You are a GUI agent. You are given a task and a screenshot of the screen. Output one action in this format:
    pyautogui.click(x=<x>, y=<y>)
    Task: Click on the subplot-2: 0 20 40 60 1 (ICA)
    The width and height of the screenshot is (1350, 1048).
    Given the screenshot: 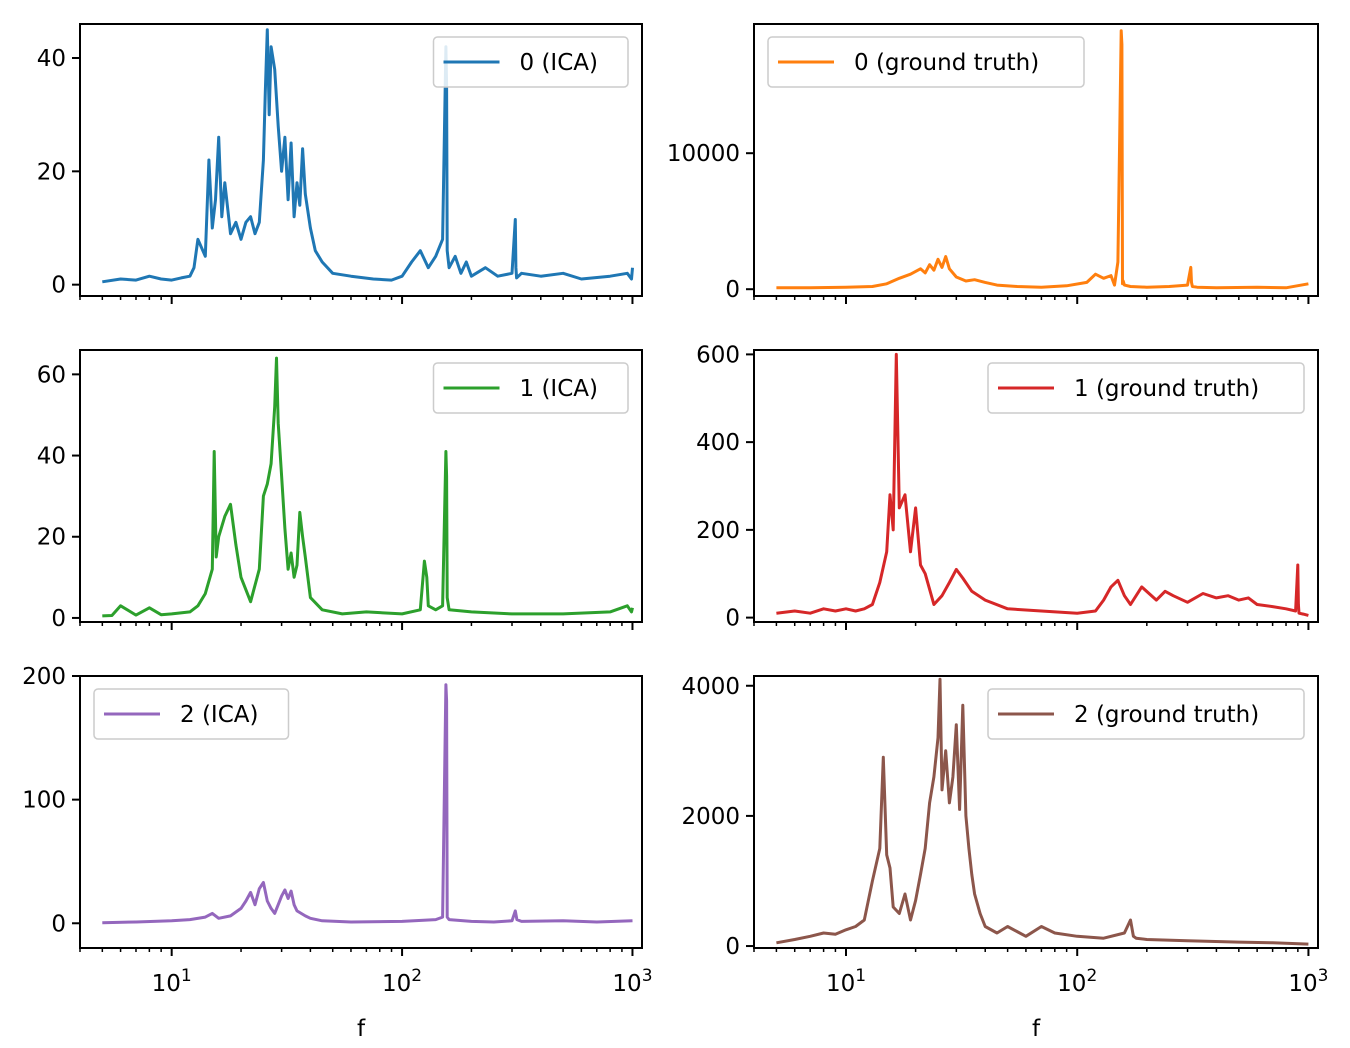 What is the action you would take?
    pyautogui.click(x=340, y=490)
    